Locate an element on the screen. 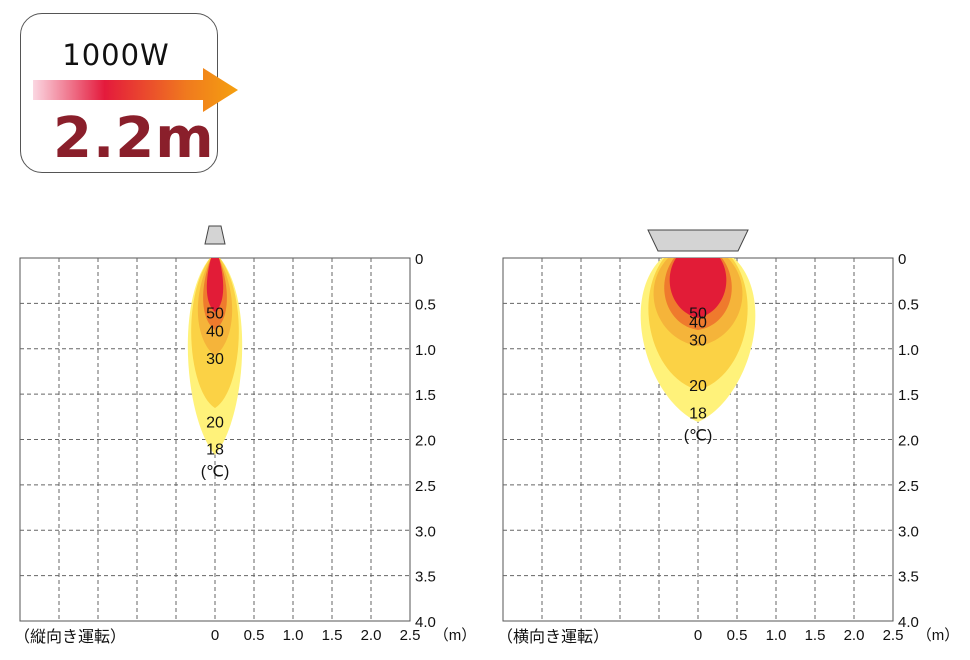  vertical-mode-caption: （縦向き運転） is located at coordinates (70, 636).